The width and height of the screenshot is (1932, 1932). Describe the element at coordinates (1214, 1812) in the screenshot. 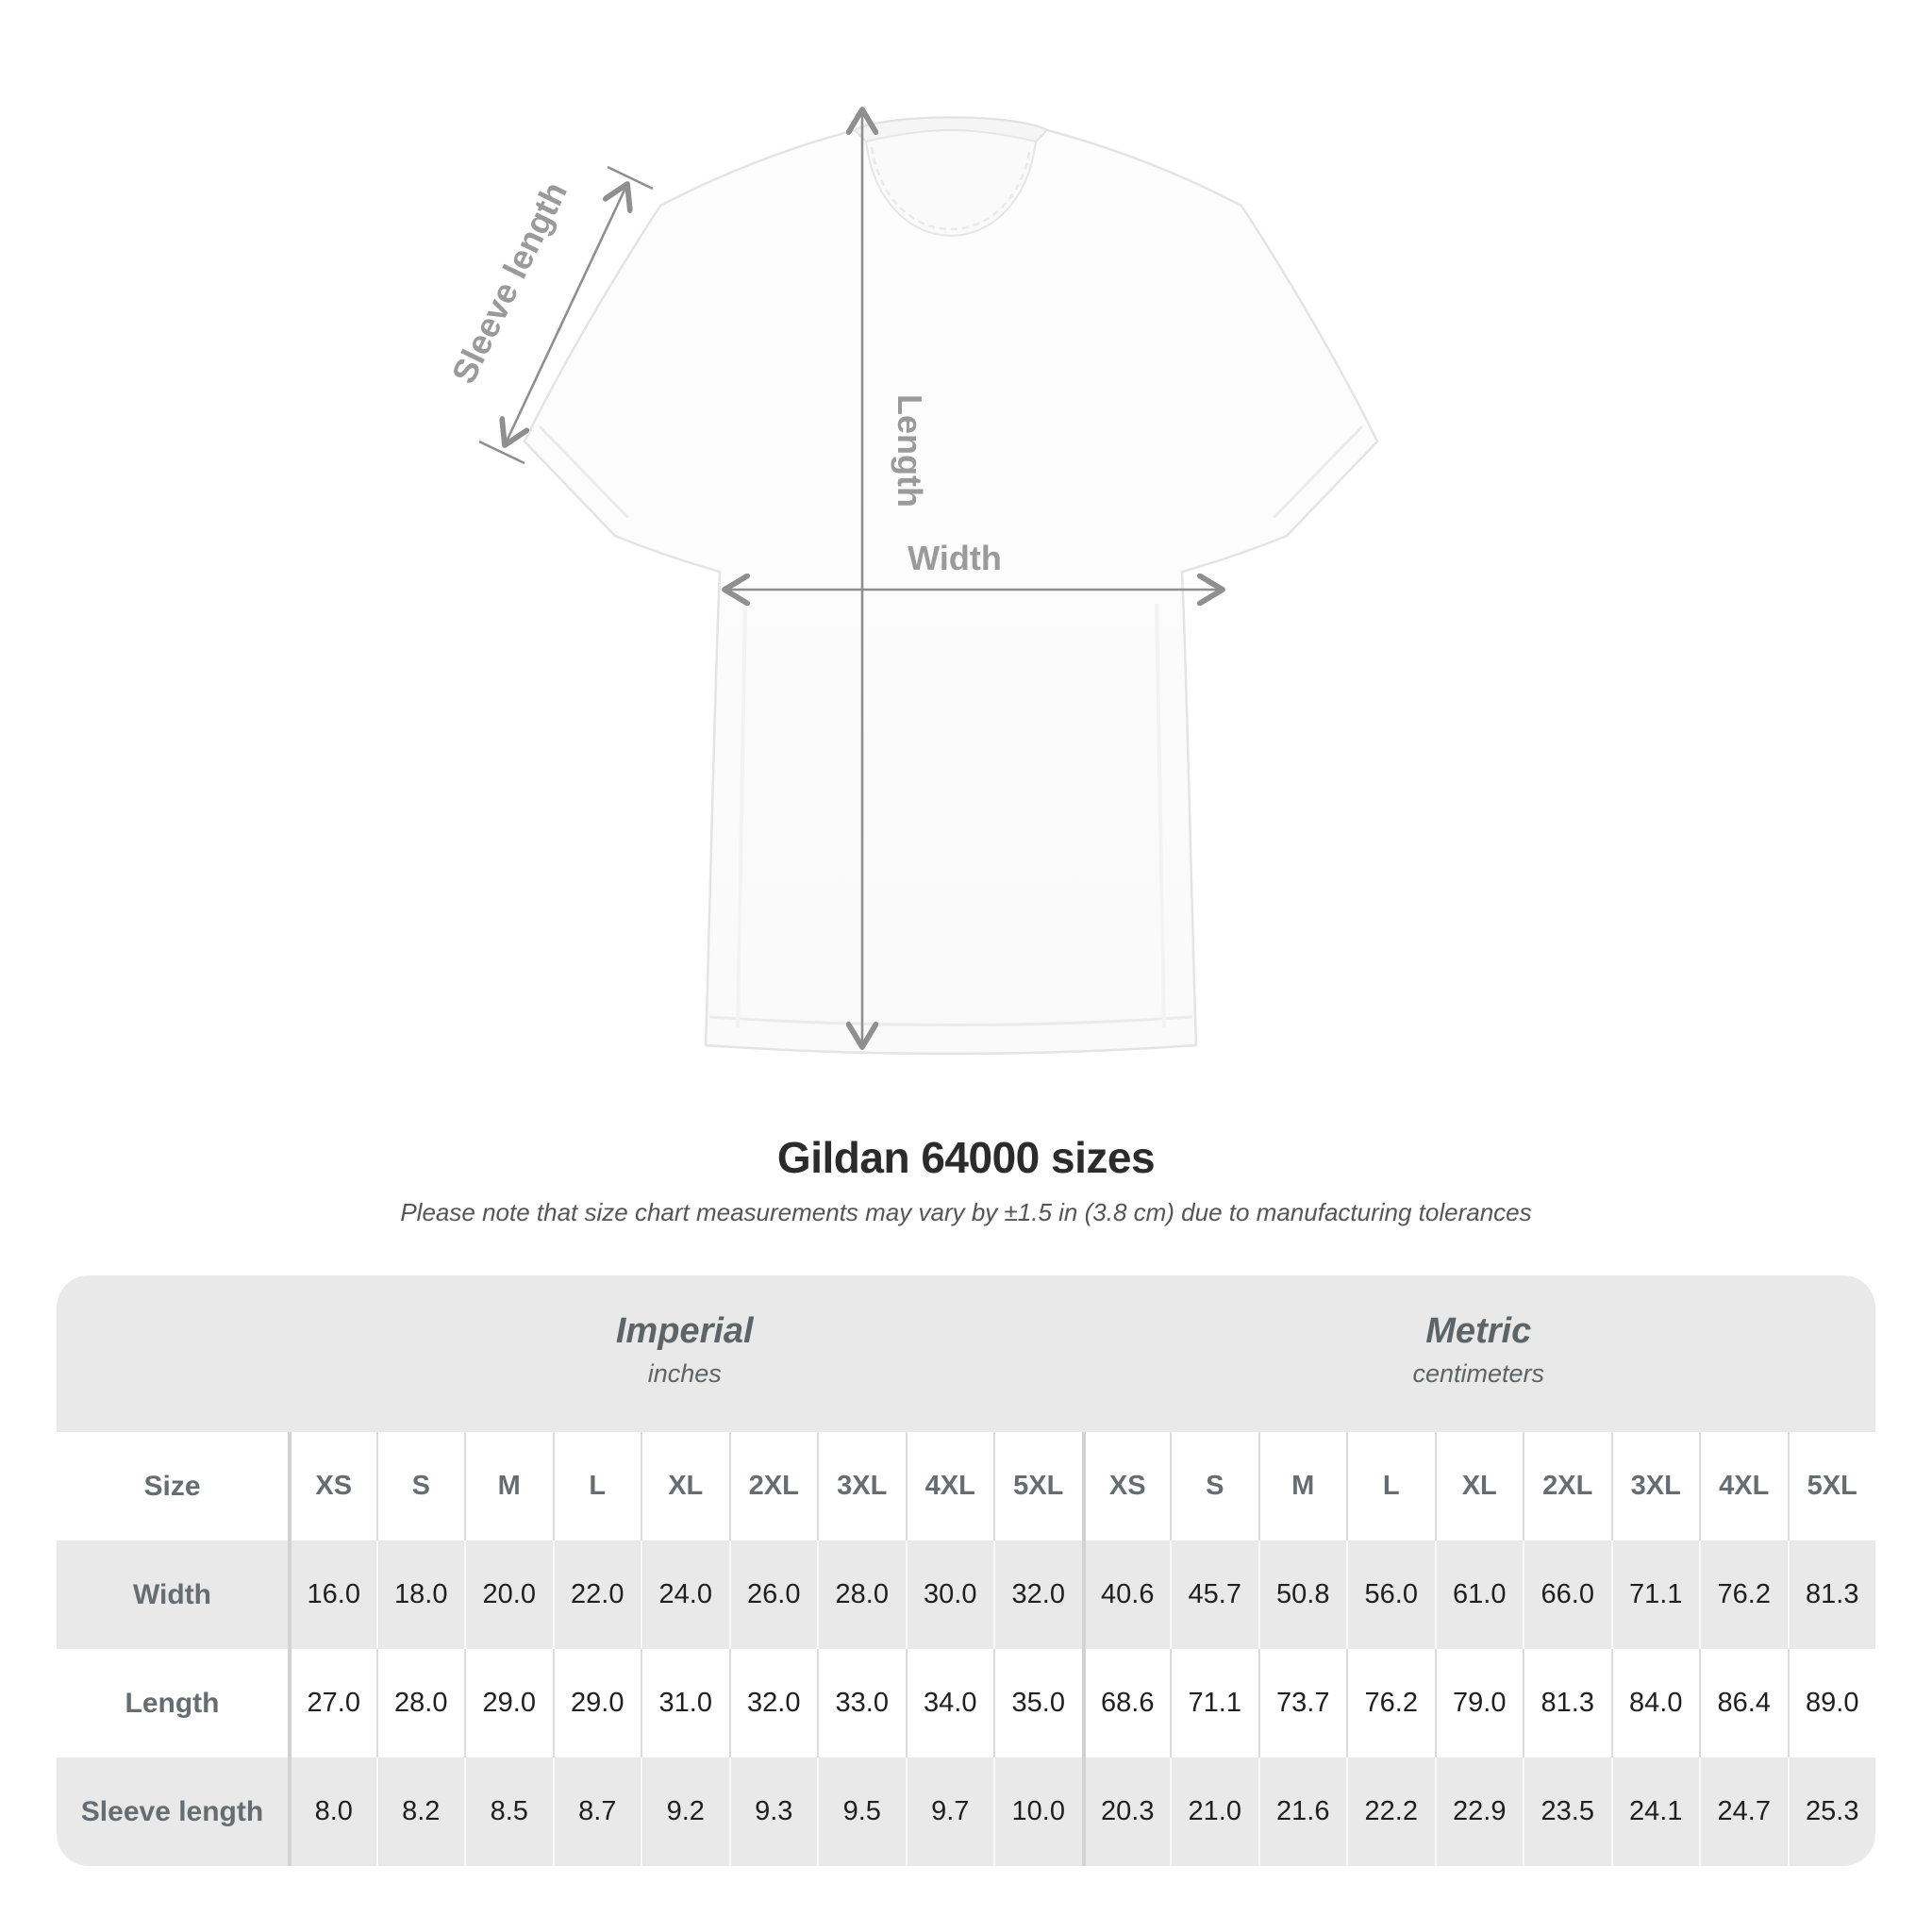

I see `value-sleeve-length-metric-s: 21.0` at that location.